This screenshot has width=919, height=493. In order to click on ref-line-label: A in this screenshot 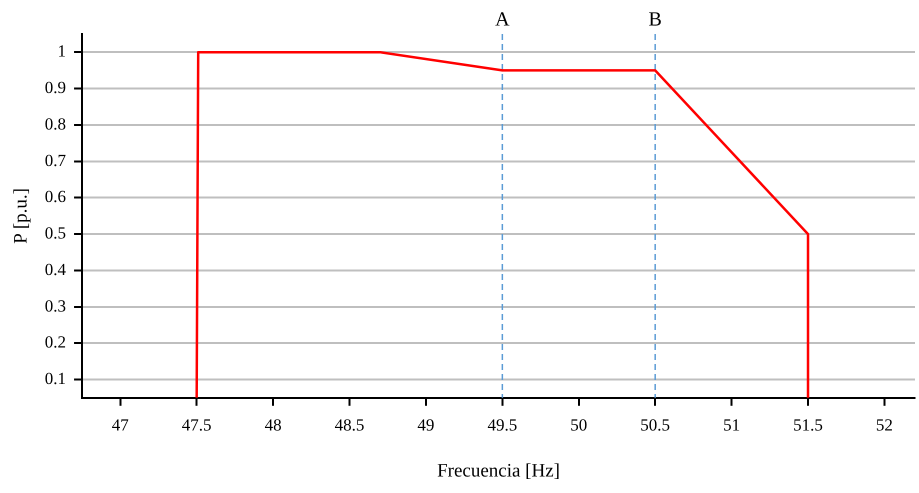, I will do `click(502, 19)`.